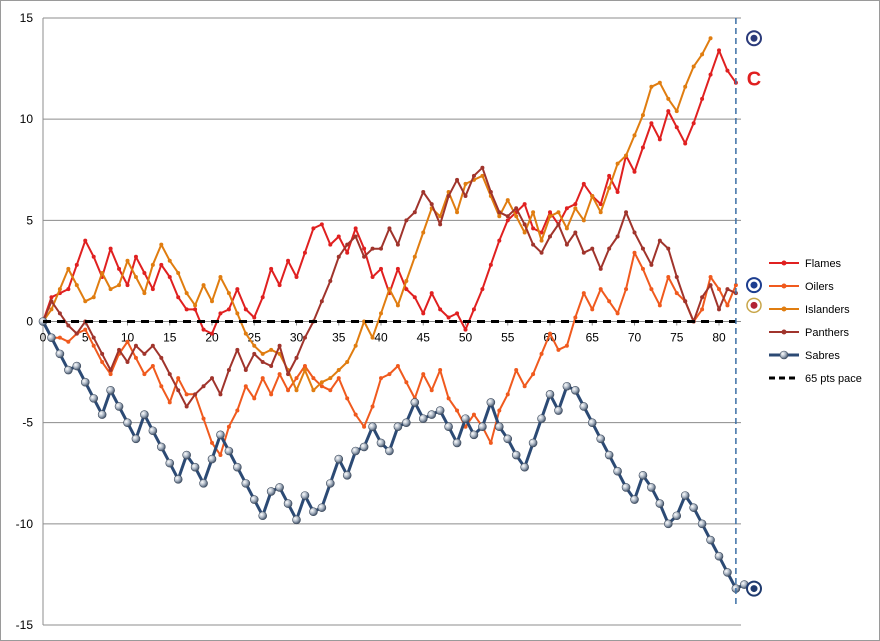 The width and height of the screenshot is (880, 641). I want to click on x-tick-label: 5, so click(85, 338).